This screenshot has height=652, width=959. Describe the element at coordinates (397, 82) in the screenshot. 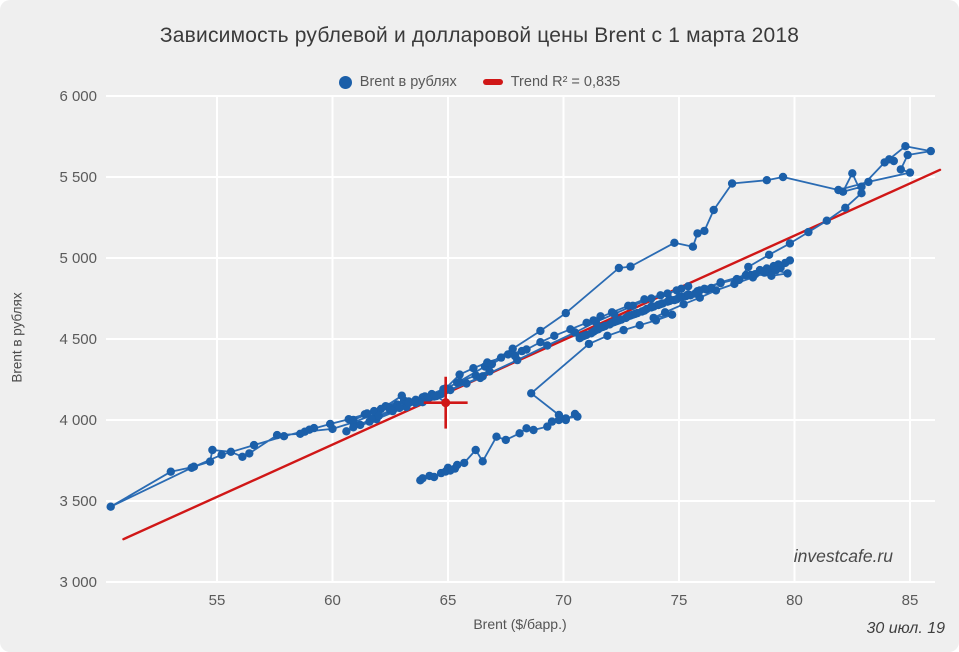

I see `legend-item-series: Brent в рублях` at that location.